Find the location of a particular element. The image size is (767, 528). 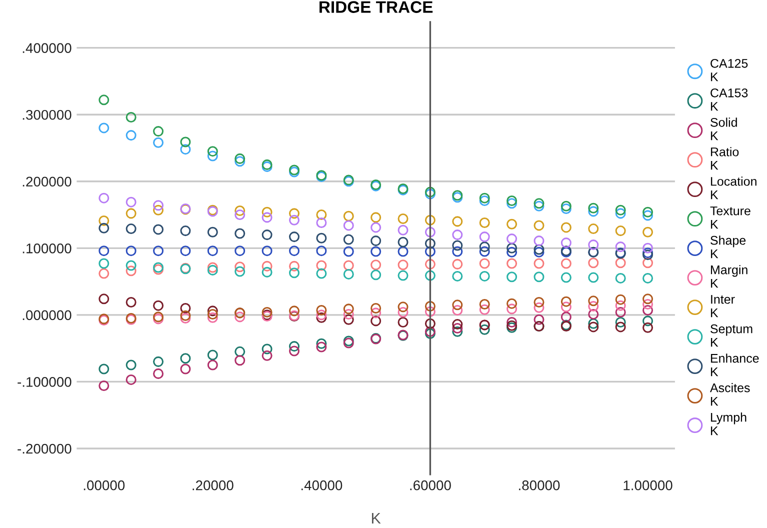

y-tick-label: .400000 is located at coordinates (47, 48).